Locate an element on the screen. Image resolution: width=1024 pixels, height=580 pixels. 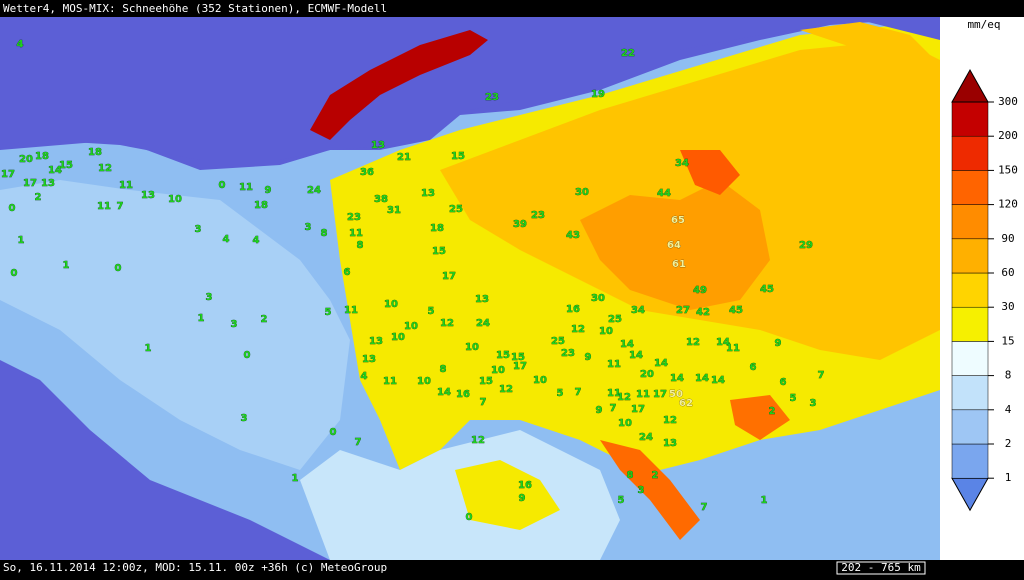
station-value: 22 is located at coordinates (628, 53).